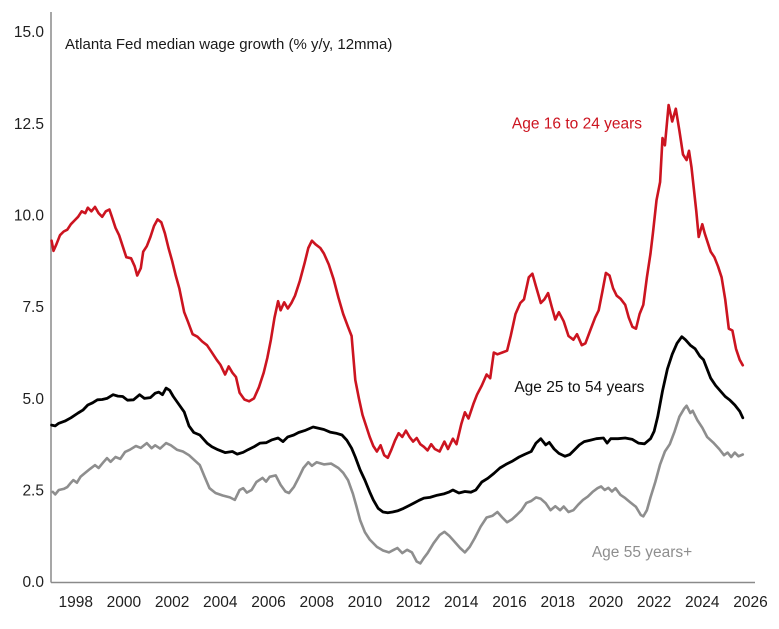  Describe the element at coordinates (579, 387) in the screenshot. I see `series-label-age-25-54: Age 25 to 54 years` at that location.